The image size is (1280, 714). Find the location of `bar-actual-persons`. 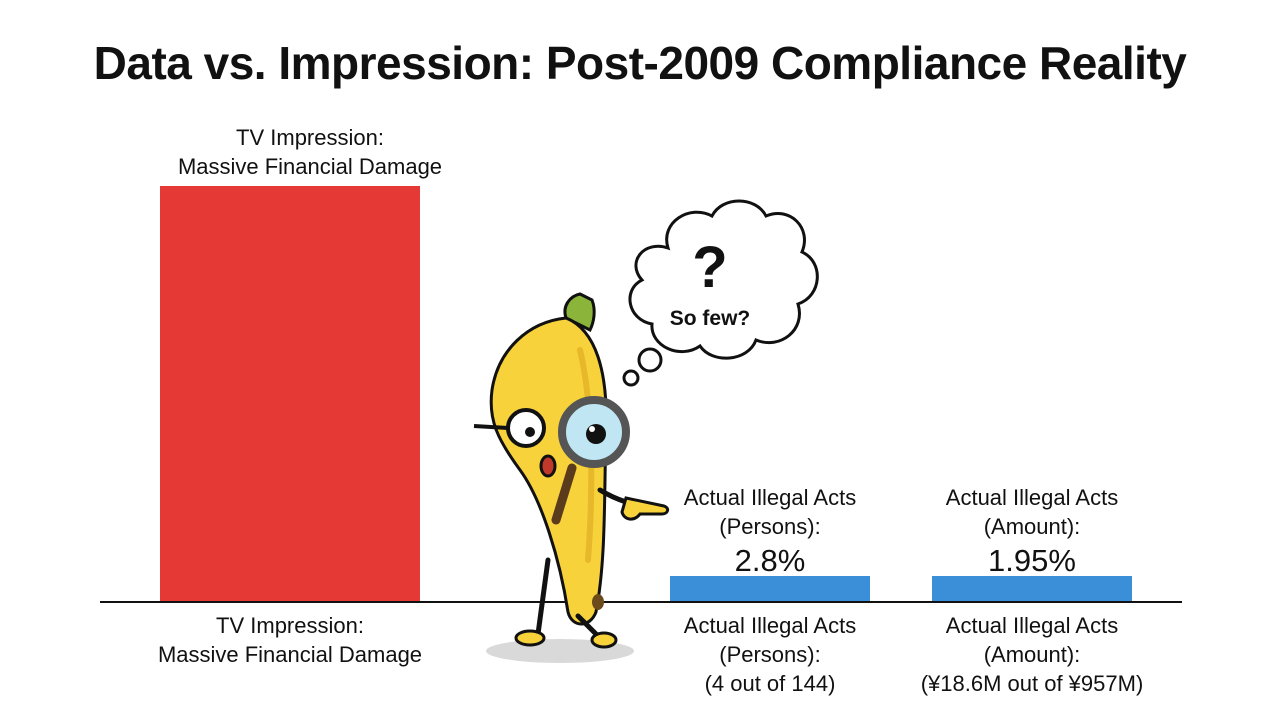

bar-actual-persons is located at coordinates (770, 588).